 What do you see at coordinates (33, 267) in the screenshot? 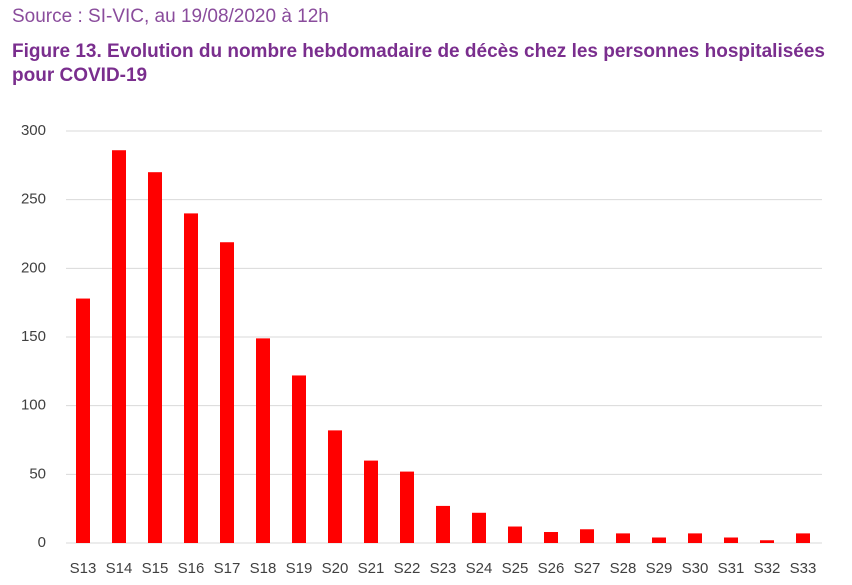
I see `y-tick-label: 200` at bounding box center [33, 267].